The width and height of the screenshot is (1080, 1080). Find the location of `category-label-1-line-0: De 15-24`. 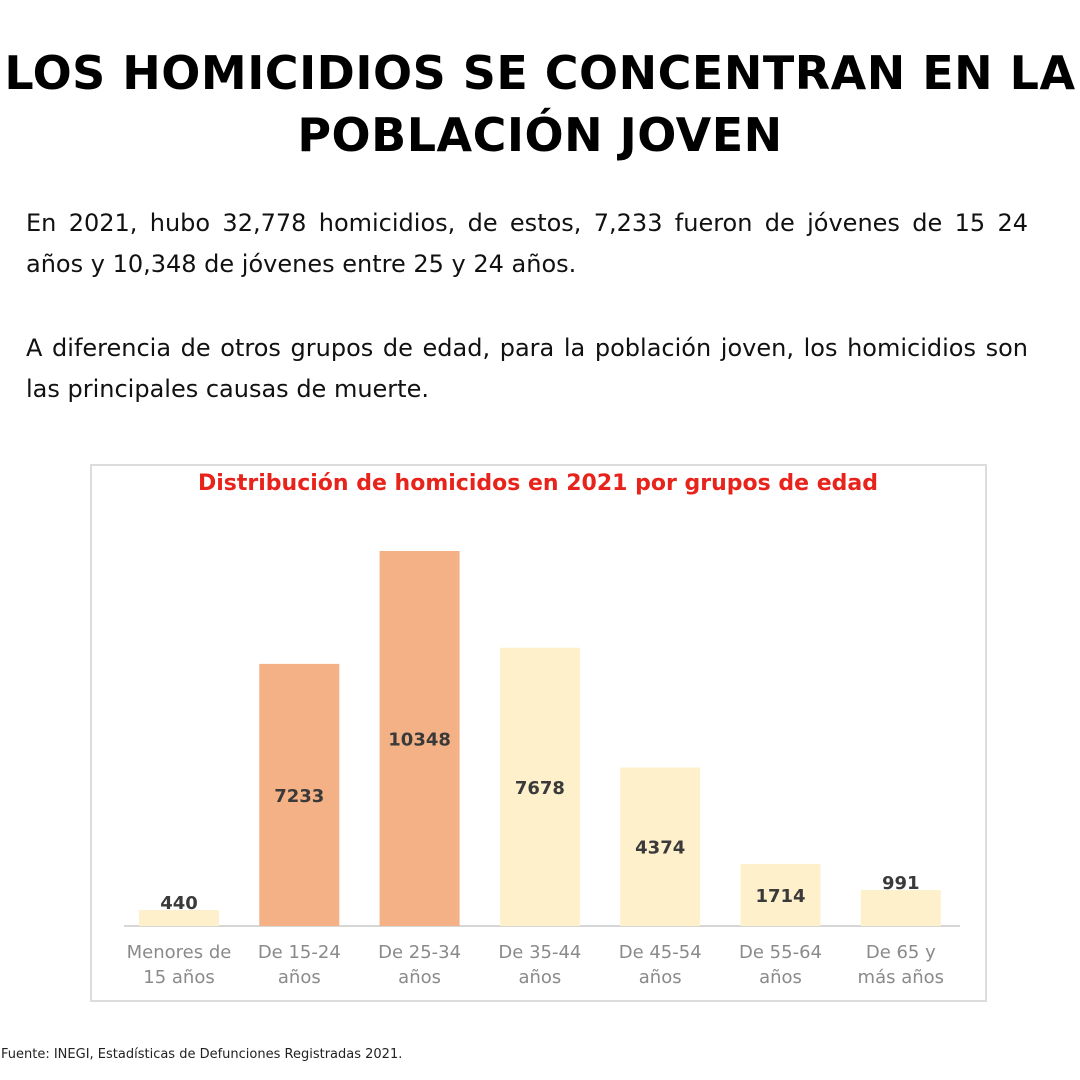

category-label-1-line-0: De 15-24 is located at coordinates (299, 952).